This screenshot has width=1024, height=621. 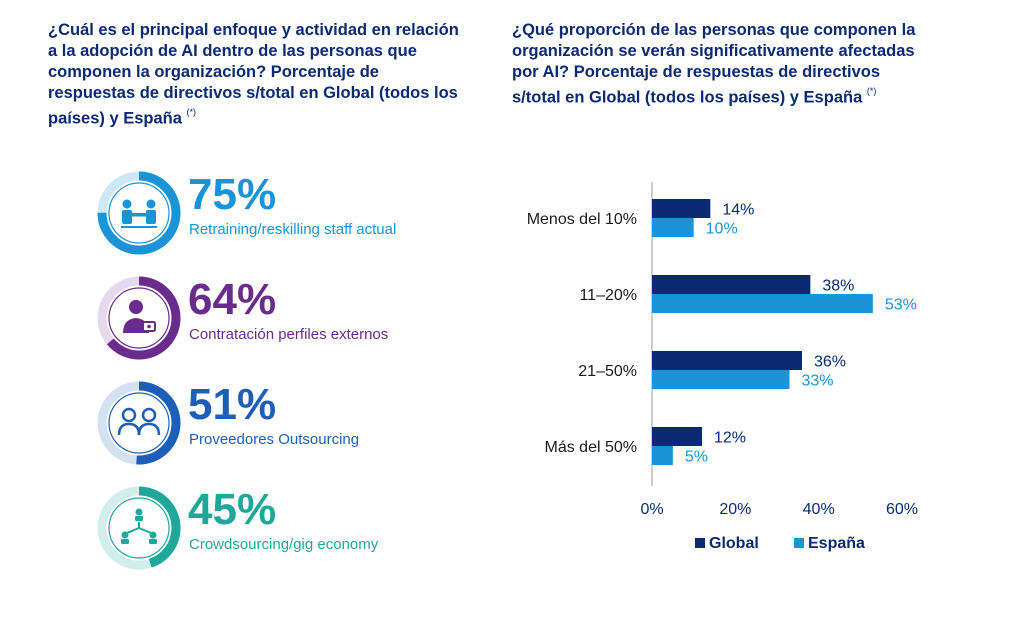 I want to click on stat-value: 45%, so click(x=232, y=509).